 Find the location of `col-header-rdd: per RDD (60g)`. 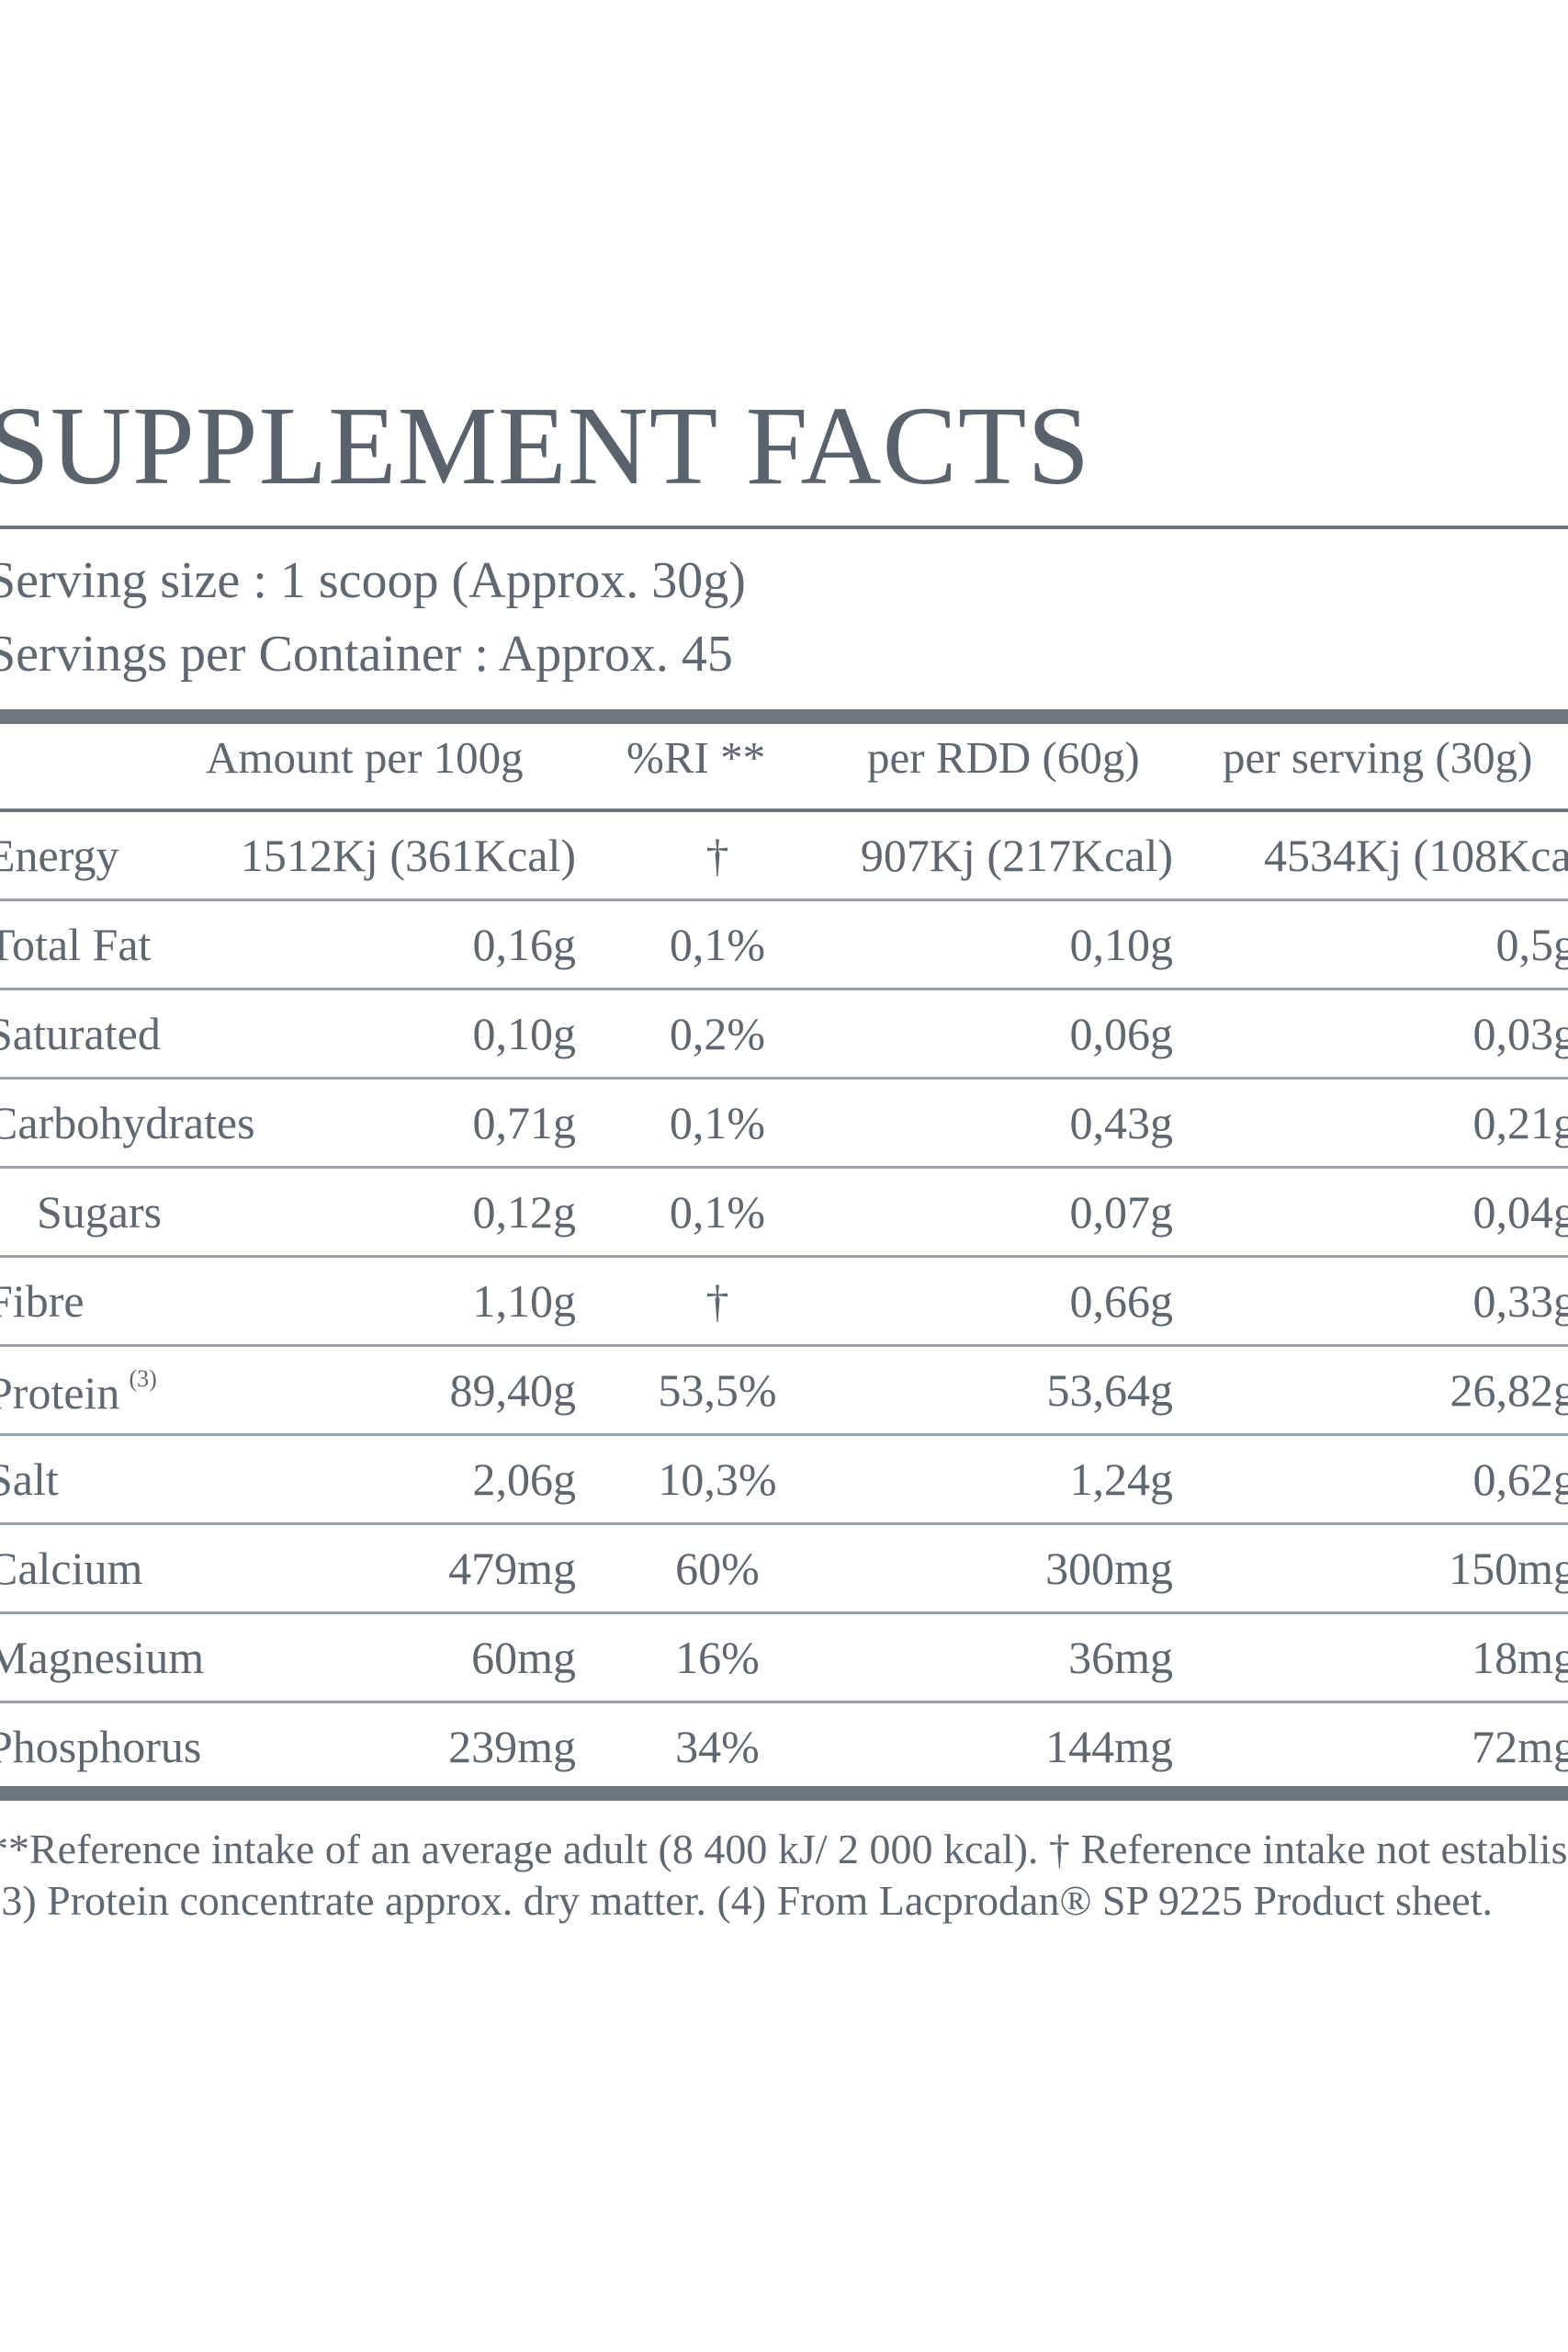

col-header-rdd: per RDD (60g) is located at coordinates (1004, 758).